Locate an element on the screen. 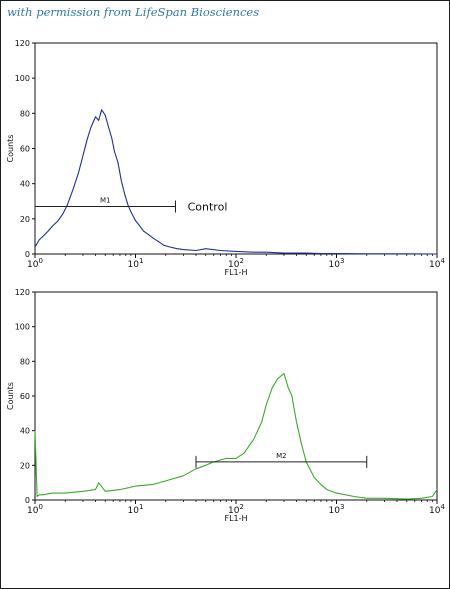 The image size is (450, 589). gate-marker: M2 is located at coordinates (281, 460).